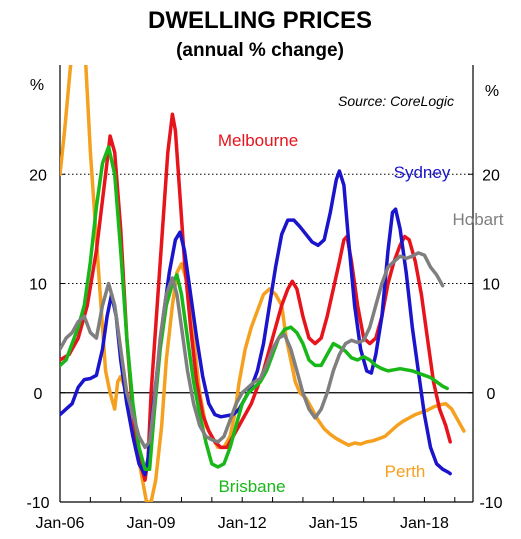 The image size is (521, 539). I want to click on y-tick-label-right: 10, so click(491, 285).